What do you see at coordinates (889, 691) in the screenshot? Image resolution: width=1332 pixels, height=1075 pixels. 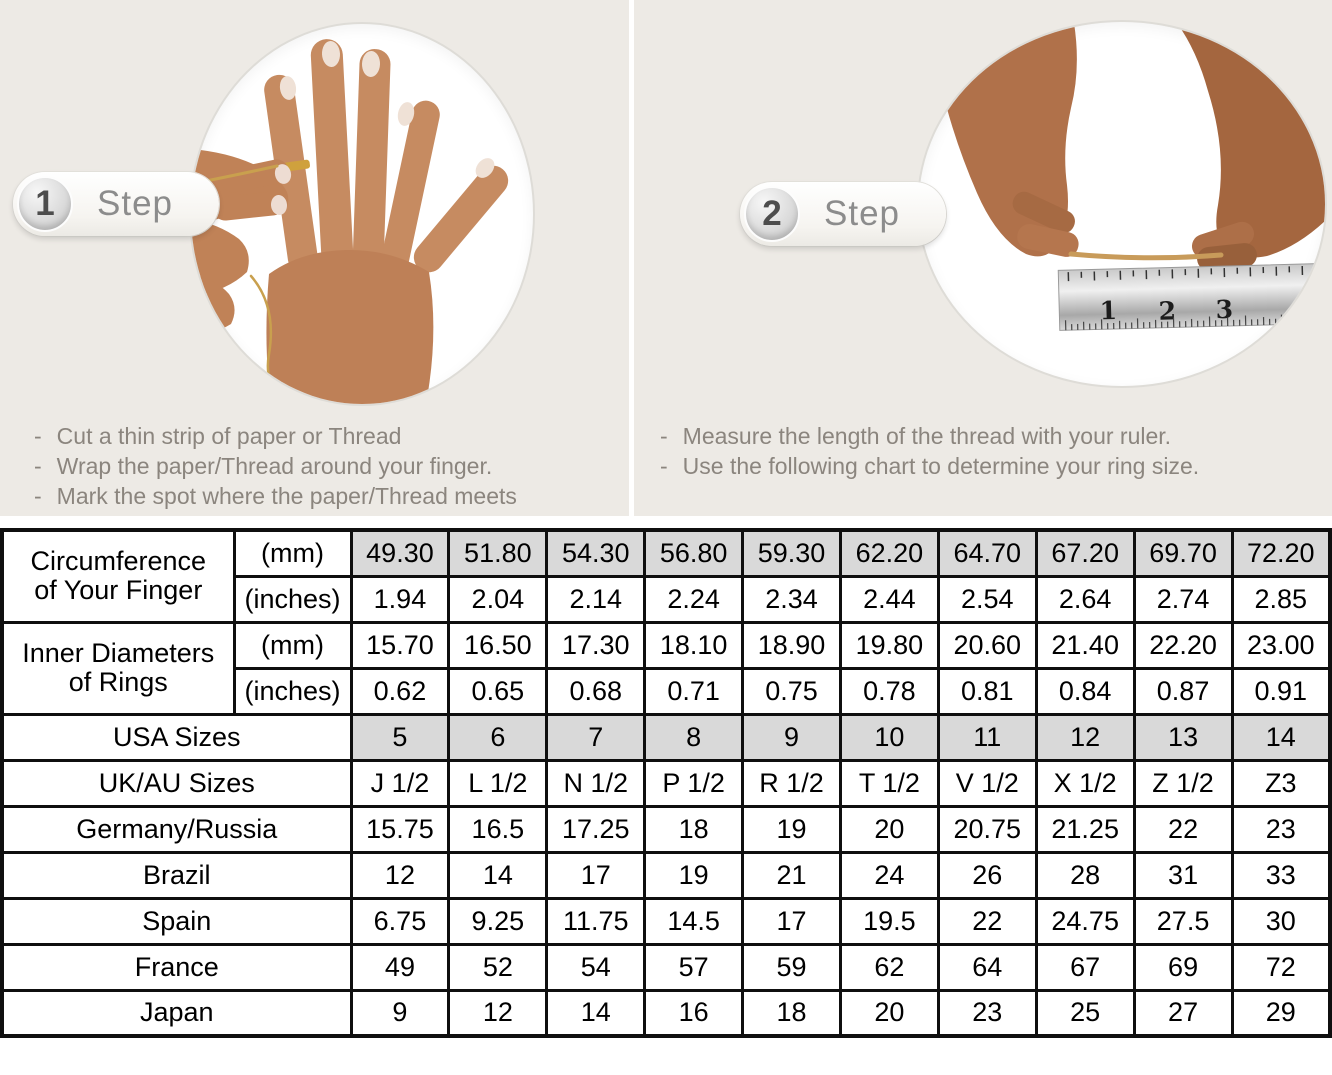 I see `table-cell: 0.78` at bounding box center [889, 691].